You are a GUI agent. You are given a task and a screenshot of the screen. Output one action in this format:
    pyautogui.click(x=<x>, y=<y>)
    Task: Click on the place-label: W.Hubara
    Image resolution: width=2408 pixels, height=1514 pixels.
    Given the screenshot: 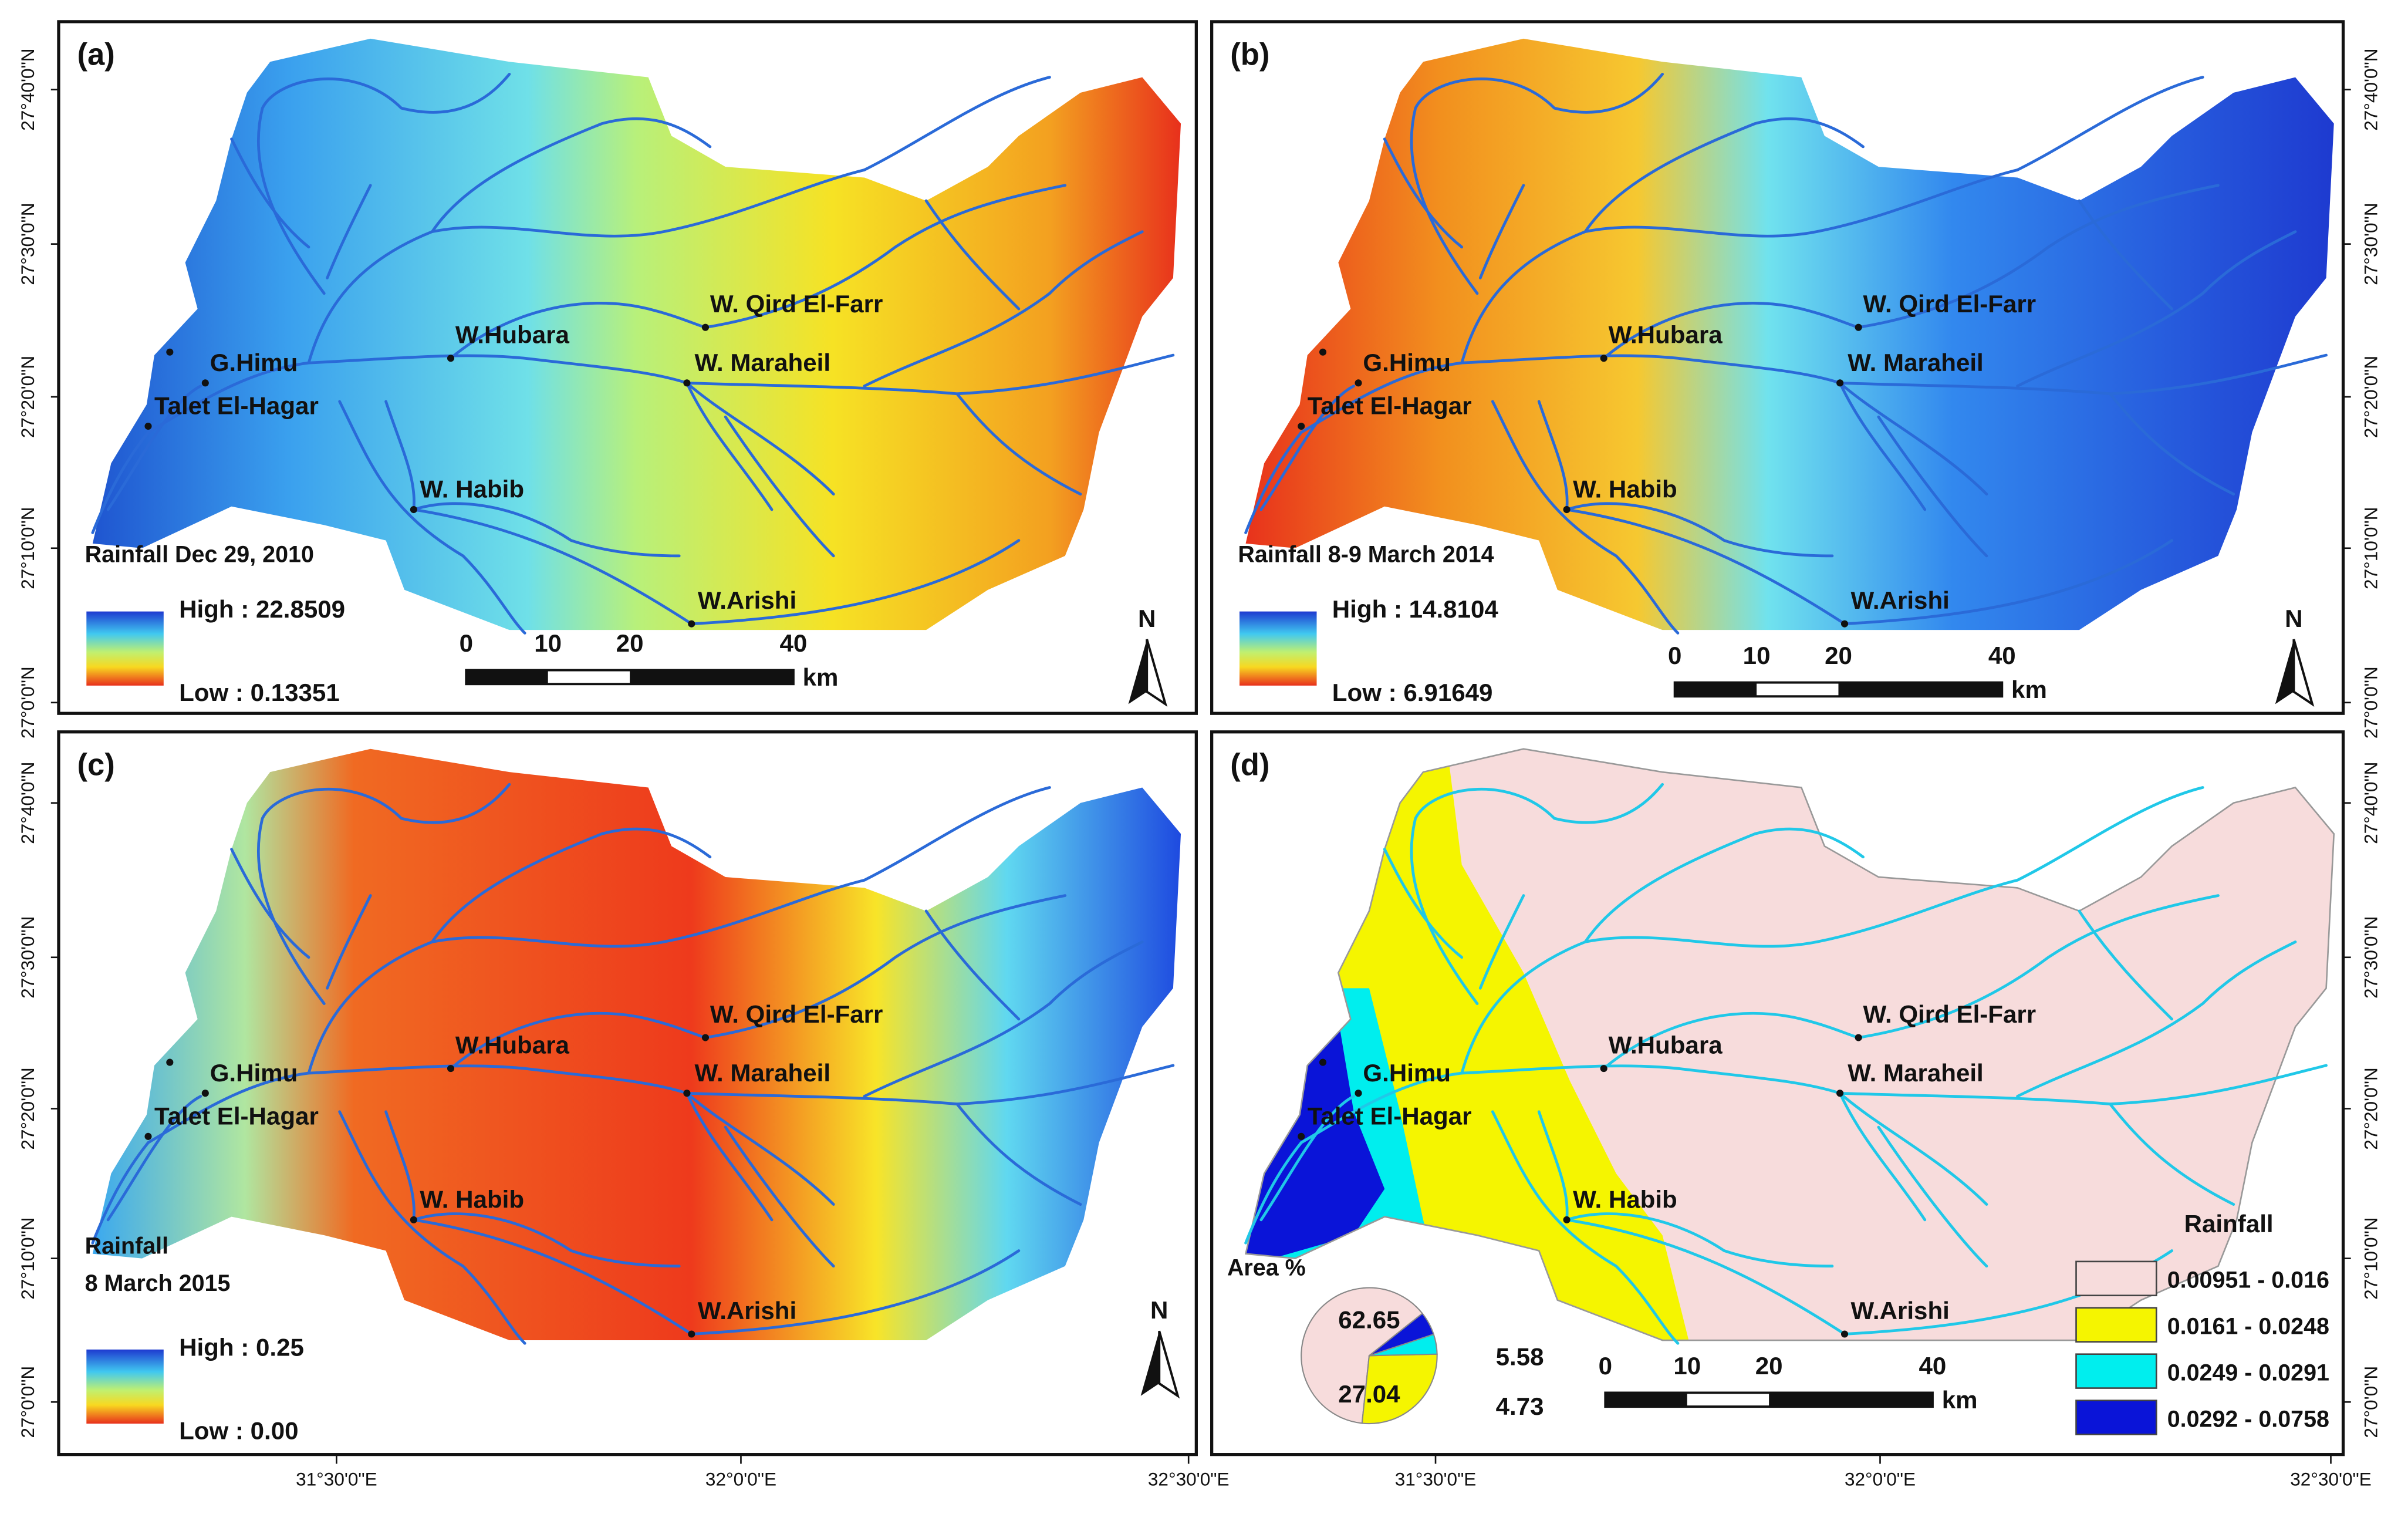 What is the action you would take?
    pyautogui.click(x=512, y=1044)
    